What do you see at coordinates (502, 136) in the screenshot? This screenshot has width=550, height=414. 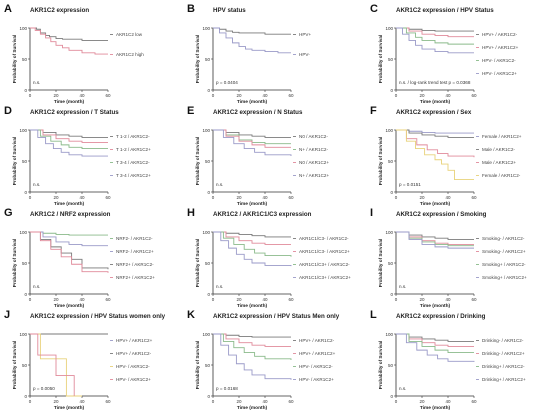 I see `legend-label-1: Female / AKR1C2+` at bounding box center [502, 136].